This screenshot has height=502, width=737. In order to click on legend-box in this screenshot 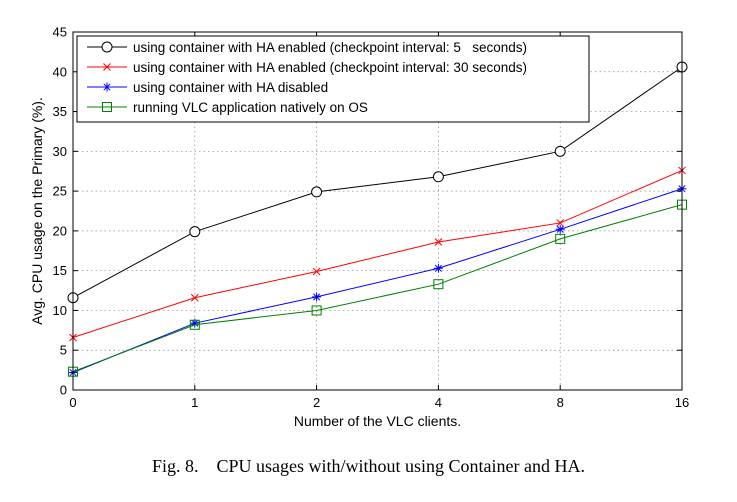, I will do `click(333, 79)`.